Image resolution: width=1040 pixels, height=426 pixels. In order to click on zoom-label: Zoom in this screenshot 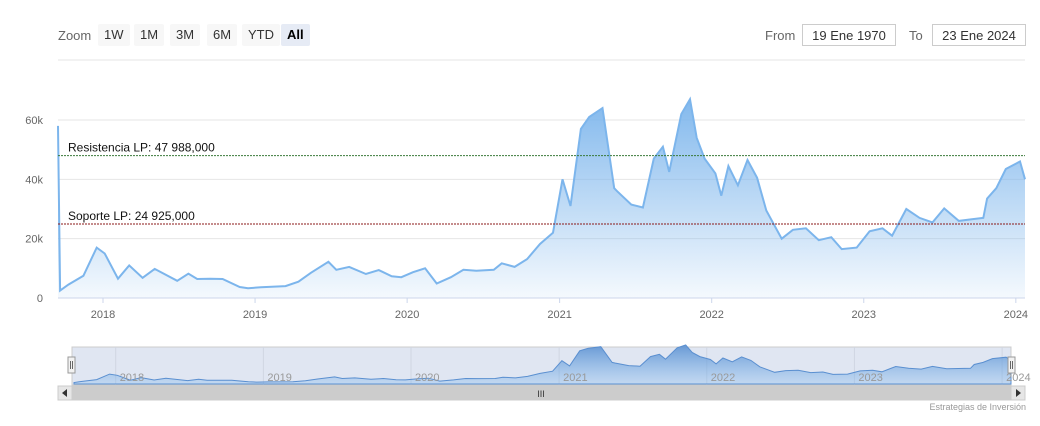, I will do `click(75, 35)`.